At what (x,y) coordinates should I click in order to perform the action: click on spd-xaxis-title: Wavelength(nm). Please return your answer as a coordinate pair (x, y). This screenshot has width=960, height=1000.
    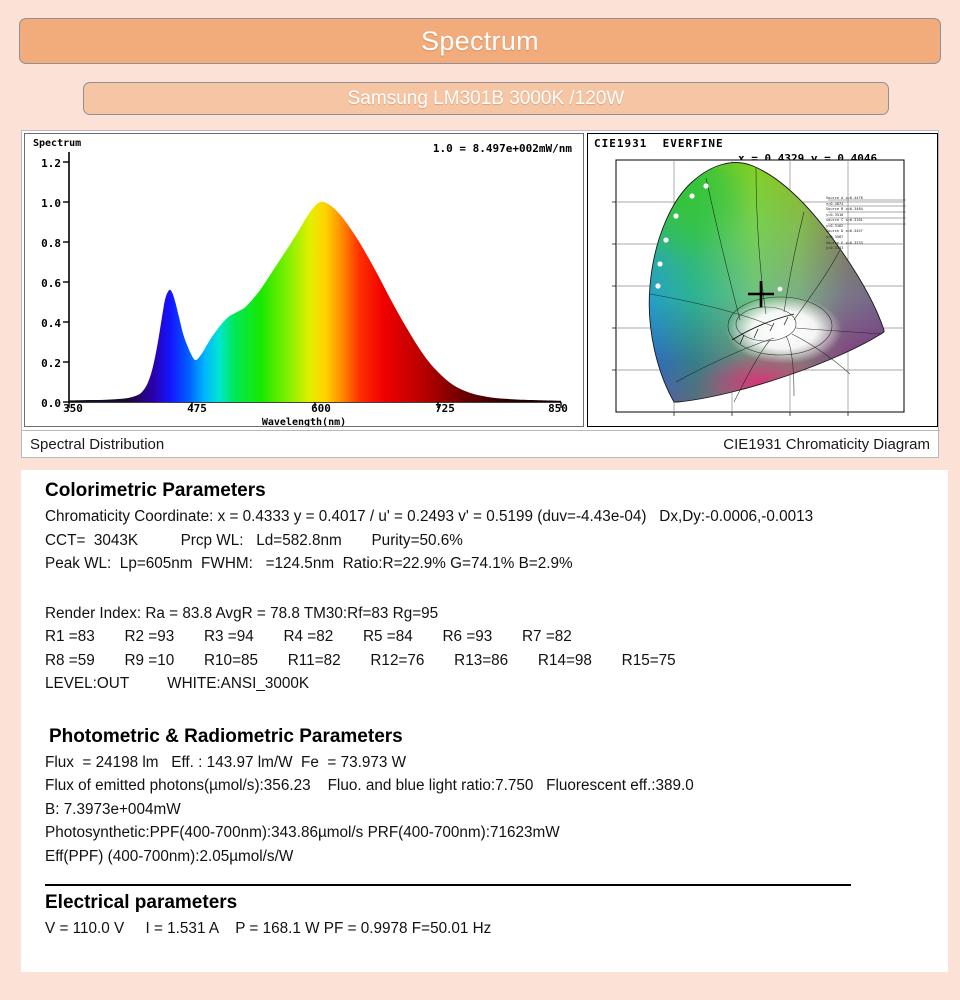
    Looking at the image, I should click on (304, 422).